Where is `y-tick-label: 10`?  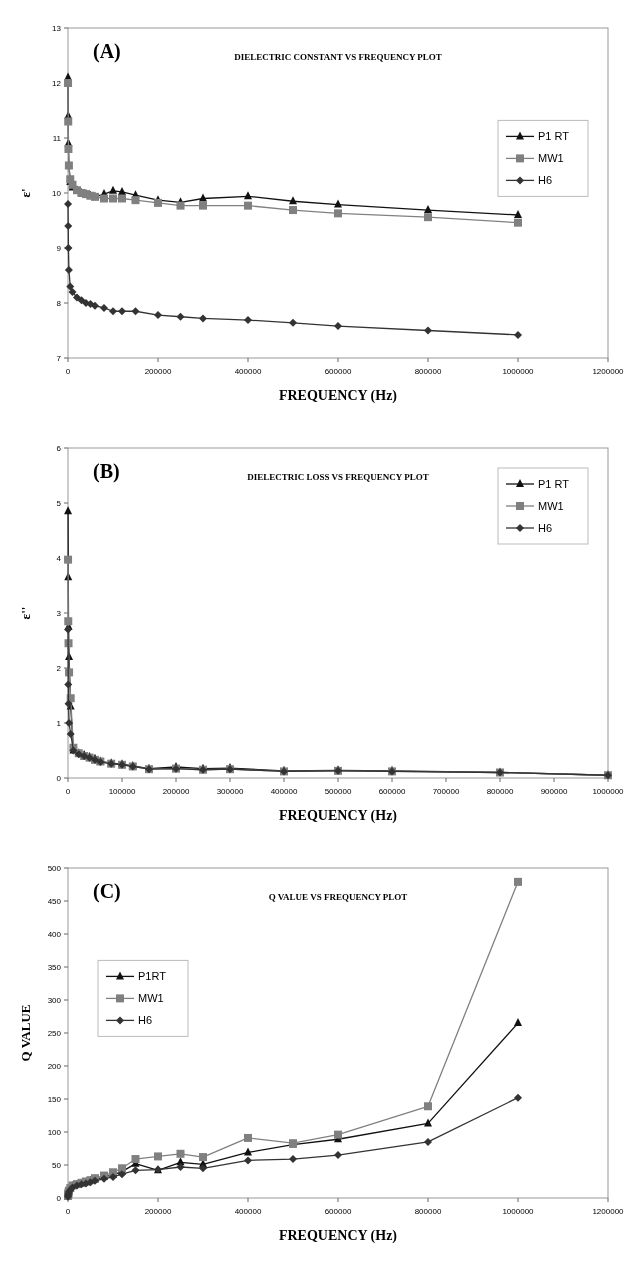
y-tick-label: 10 is located at coordinates (57, 193).